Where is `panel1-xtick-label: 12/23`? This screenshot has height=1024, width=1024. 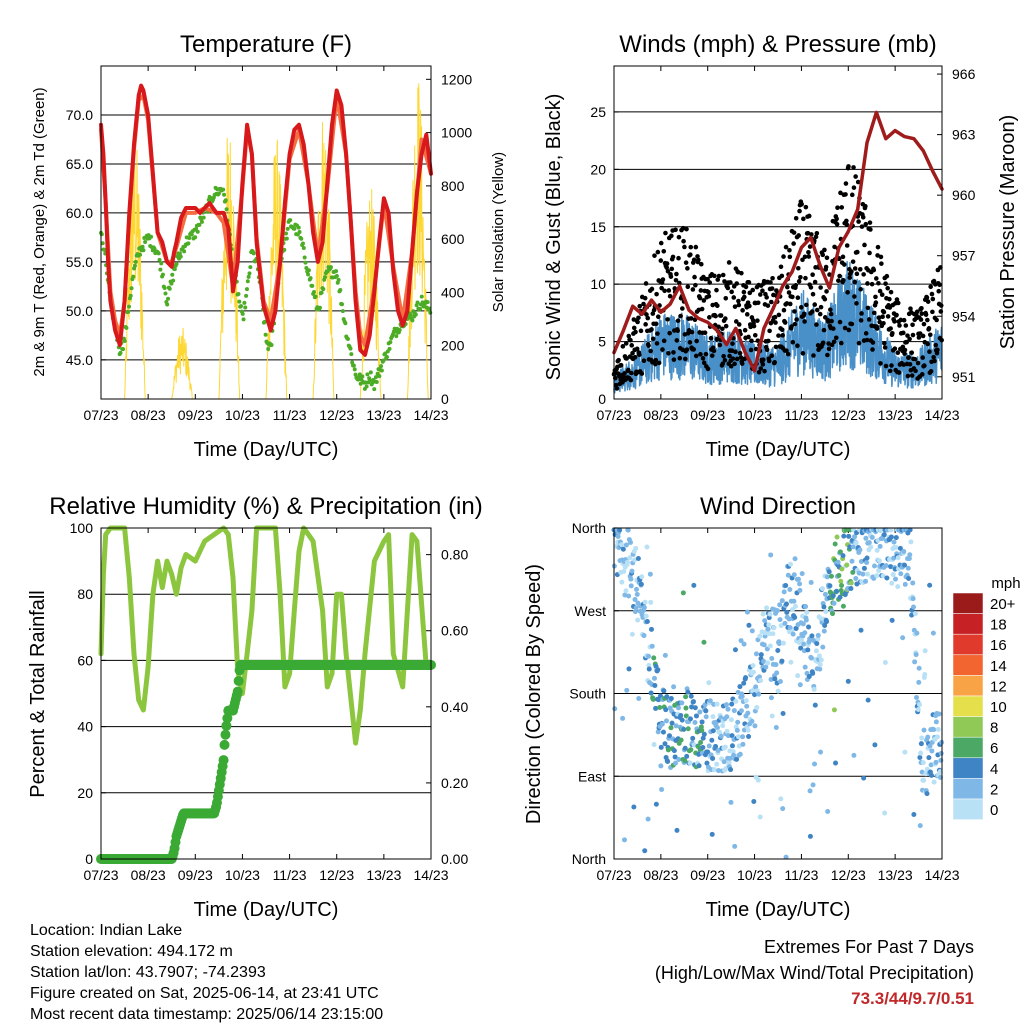
panel1-xtick-label: 12/23 is located at coordinates (848, 415).